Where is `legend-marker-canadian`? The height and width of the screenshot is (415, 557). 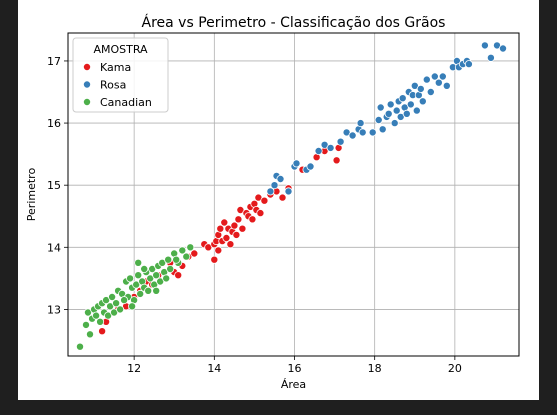
legend-marker-canadian is located at coordinates (87, 102).